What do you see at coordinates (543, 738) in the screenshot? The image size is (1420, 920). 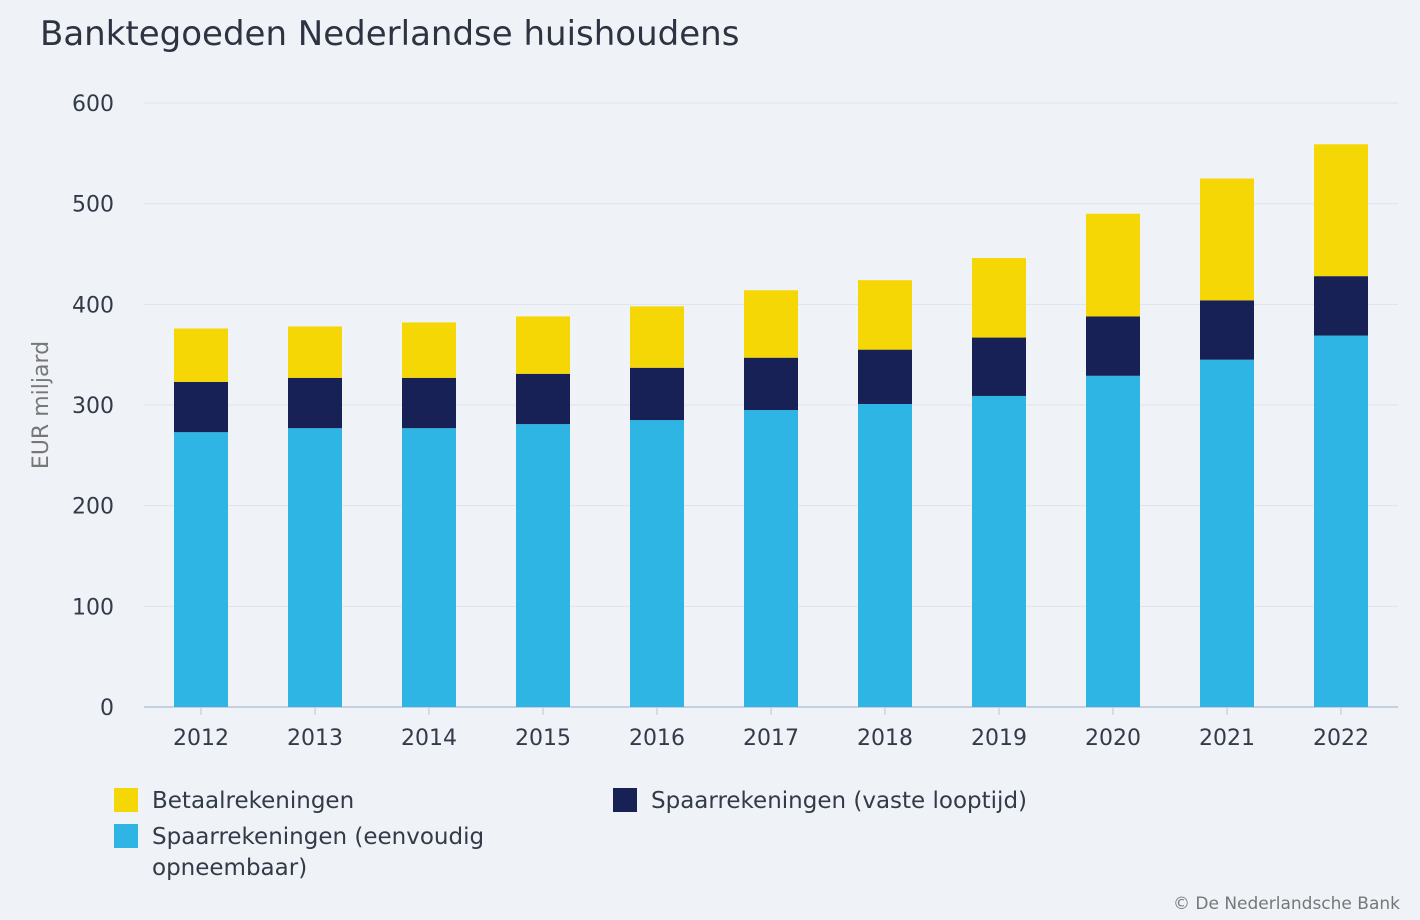 I see `x-tick-label: 2015` at bounding box center [543, 738].